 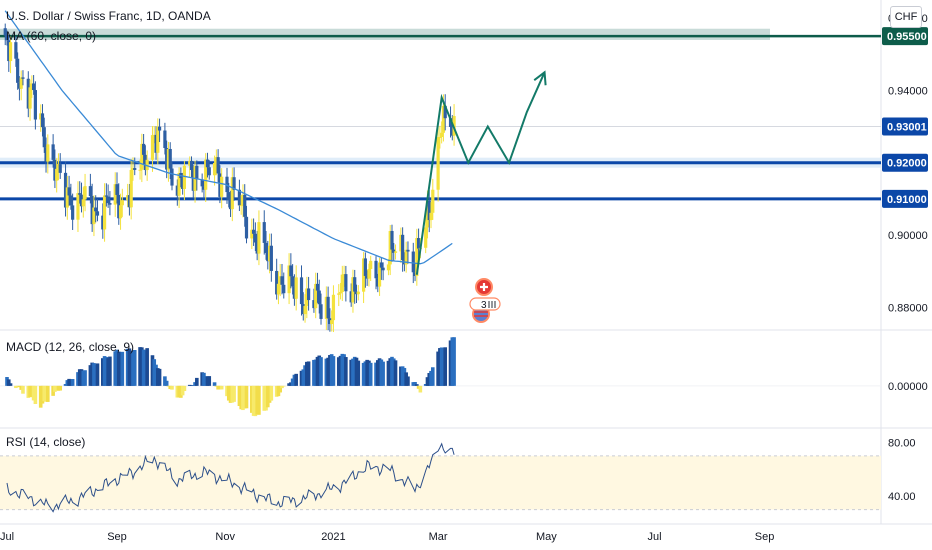 I want to click on macd-pane, so click(x=440, y=377).